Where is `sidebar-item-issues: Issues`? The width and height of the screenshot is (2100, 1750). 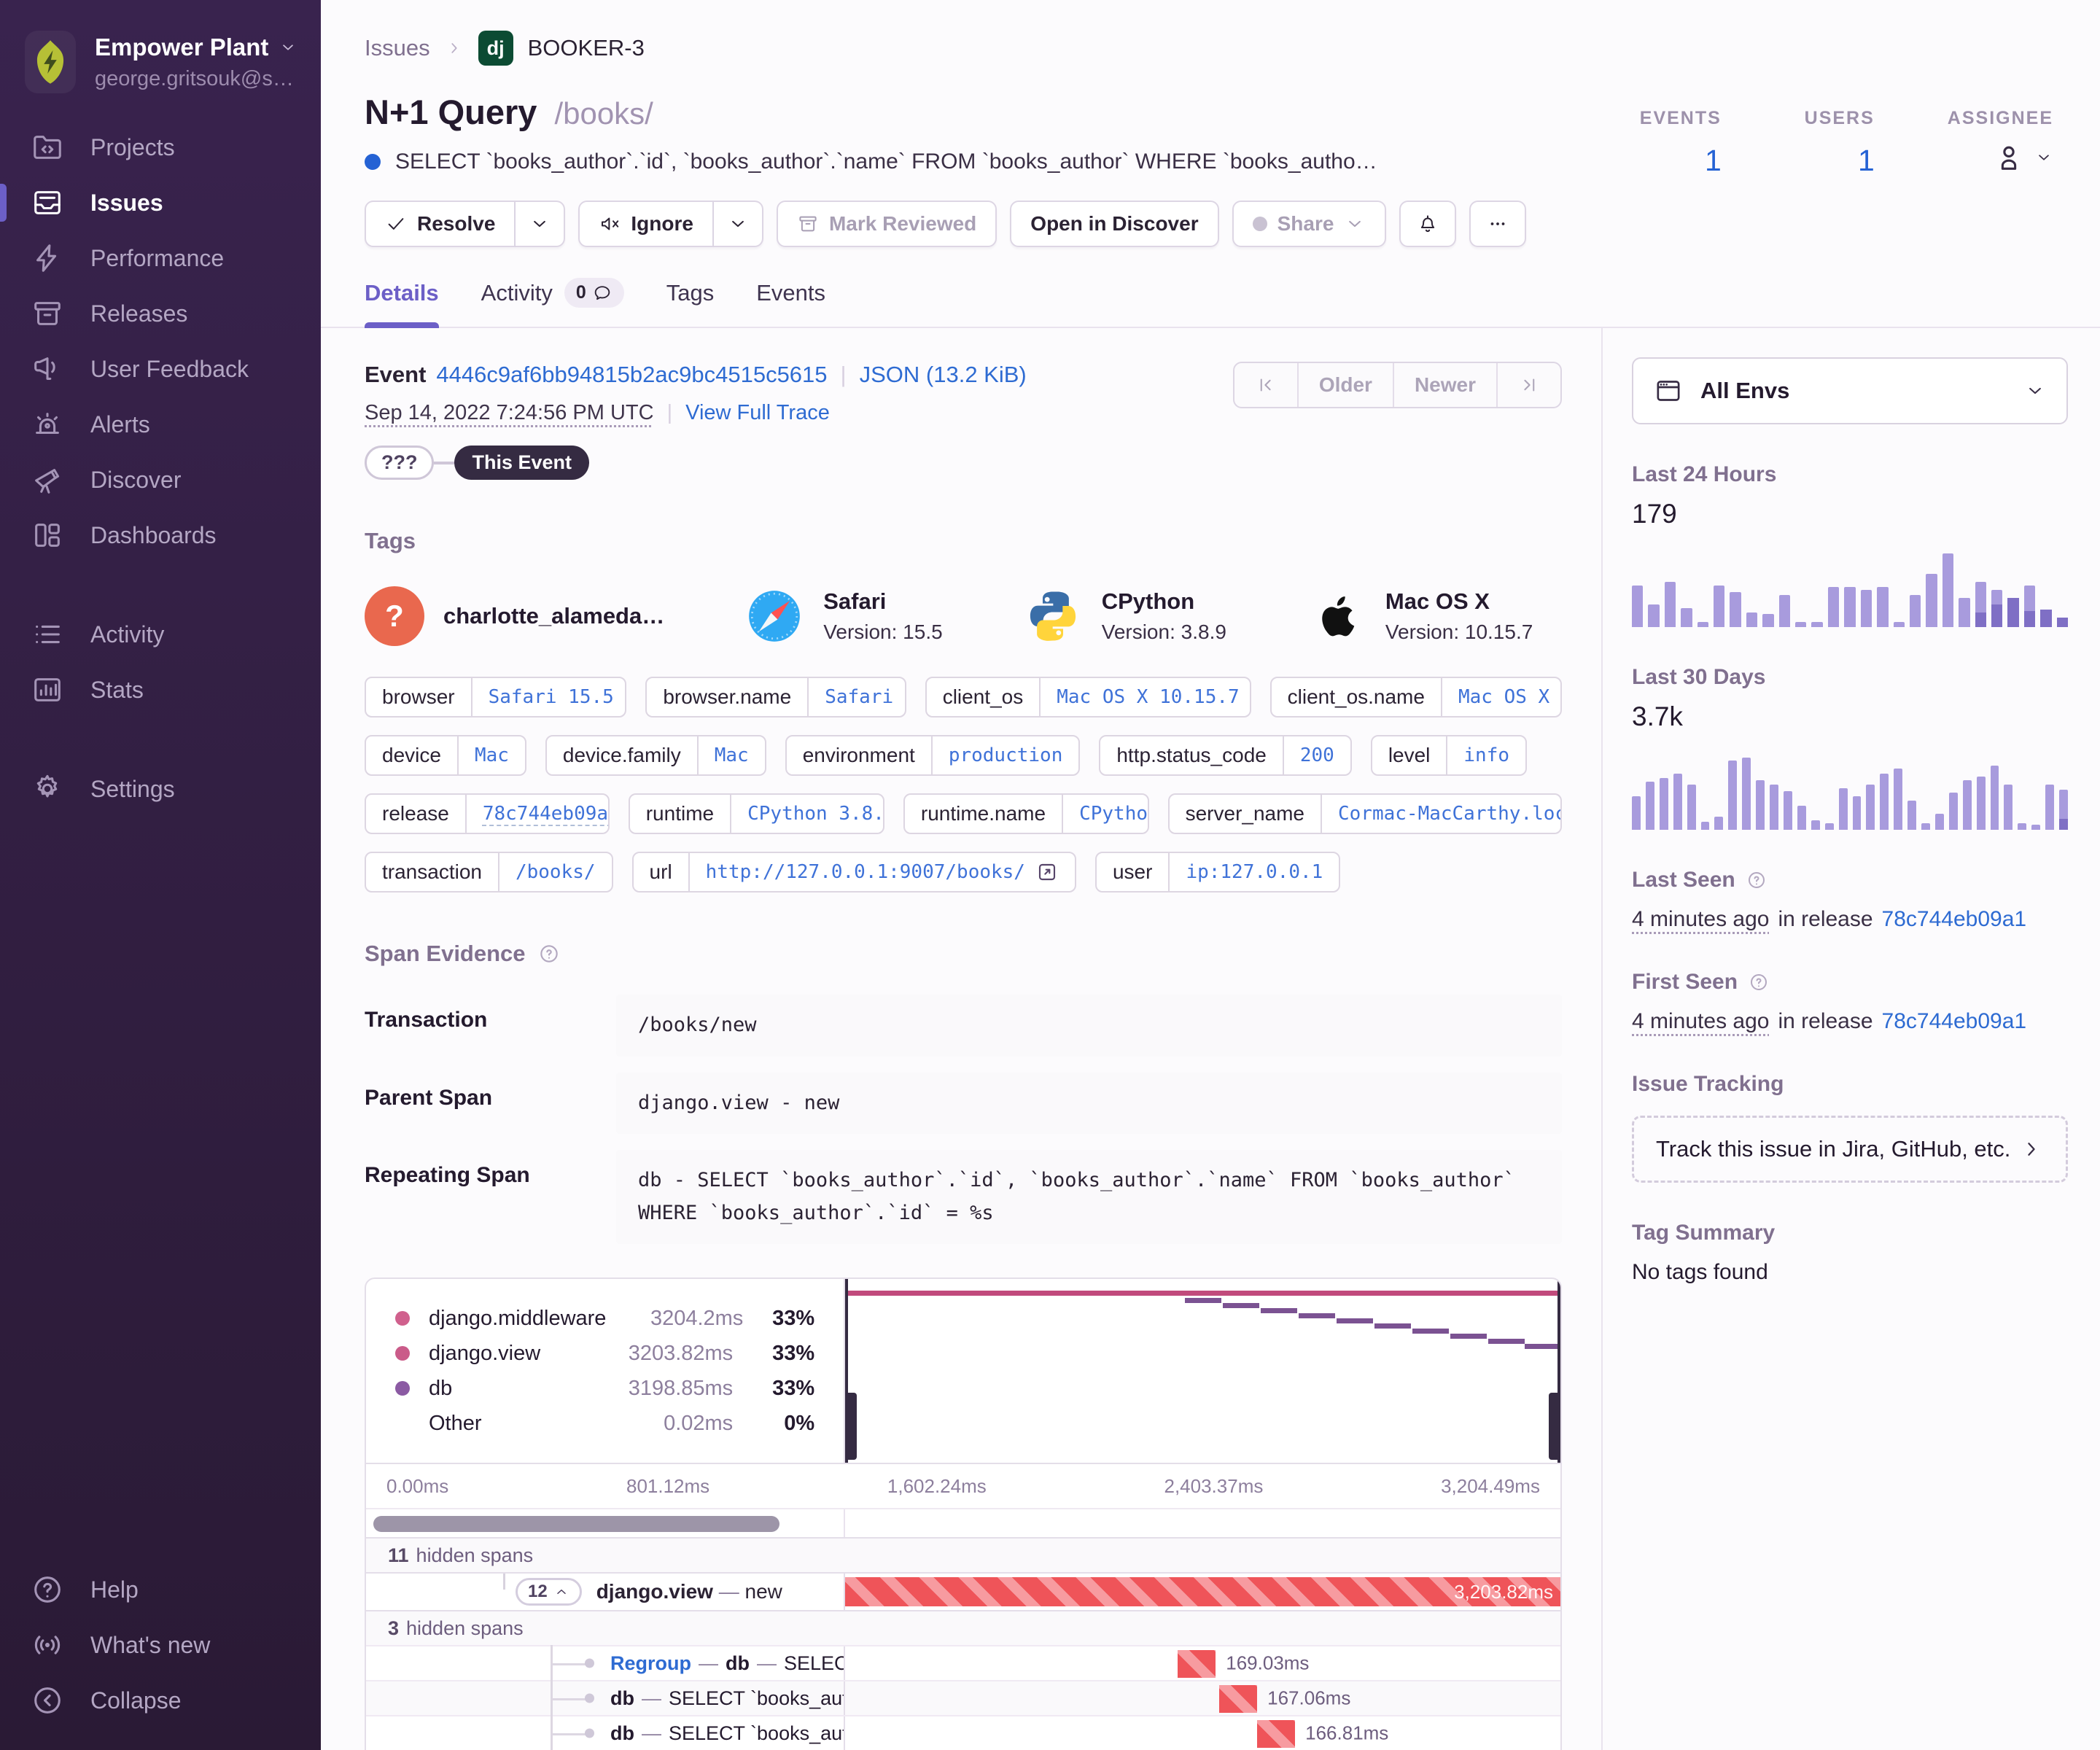
sidebar-item-issues: Issues is located at coordinates (160, 202).